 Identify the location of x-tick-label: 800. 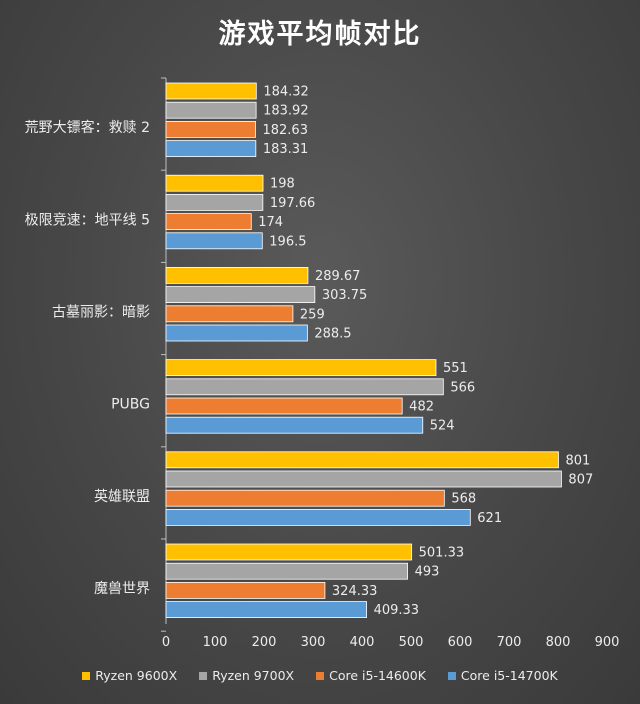
(558, 642).